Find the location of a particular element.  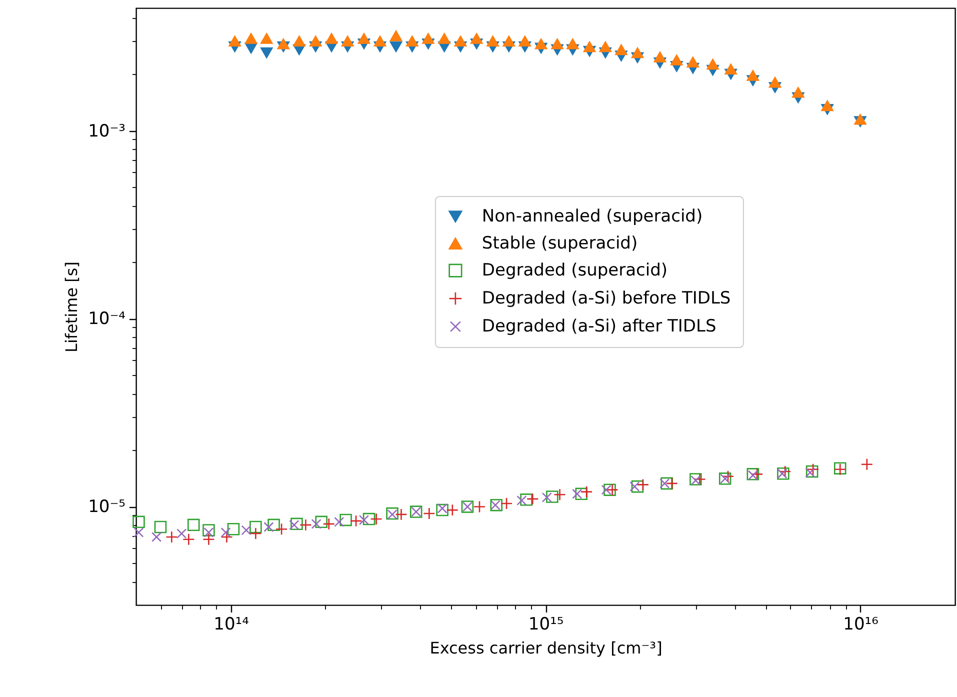

x-tick-label: 10¹⁶ is located at coordinates (861, 624).